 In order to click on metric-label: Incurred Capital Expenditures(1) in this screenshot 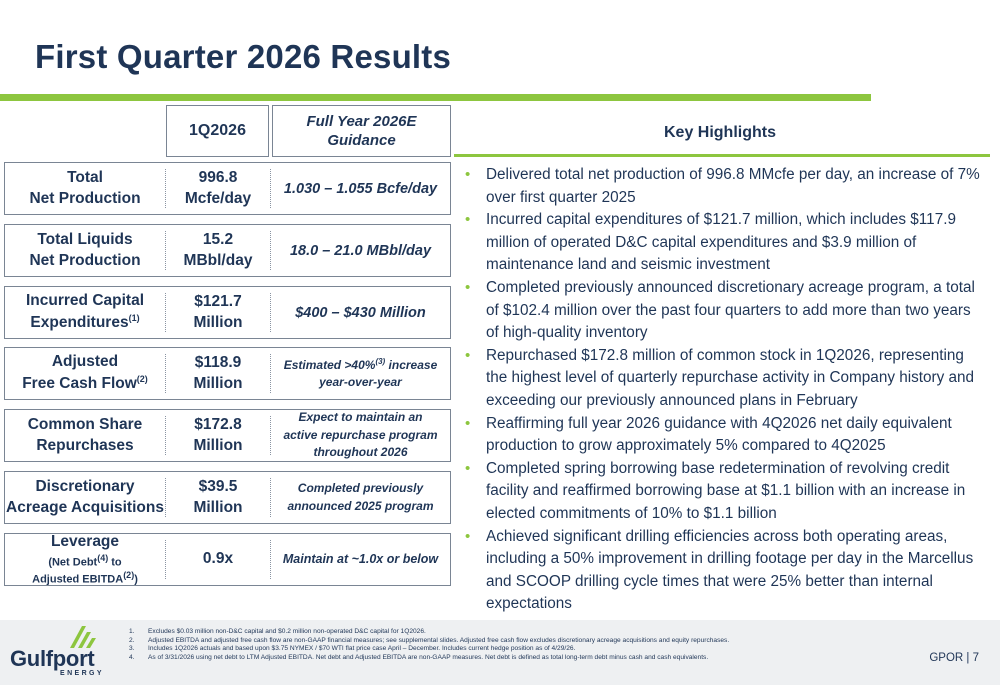, I will do `click(85, 312)`.